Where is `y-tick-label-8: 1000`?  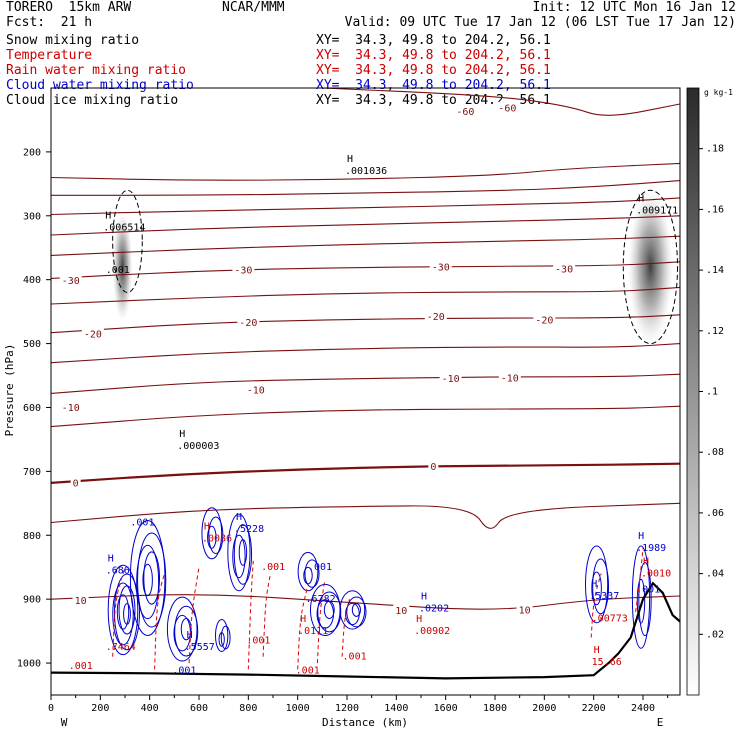
y-tick-label-8: 1000 is located at coordinates (29, 664).